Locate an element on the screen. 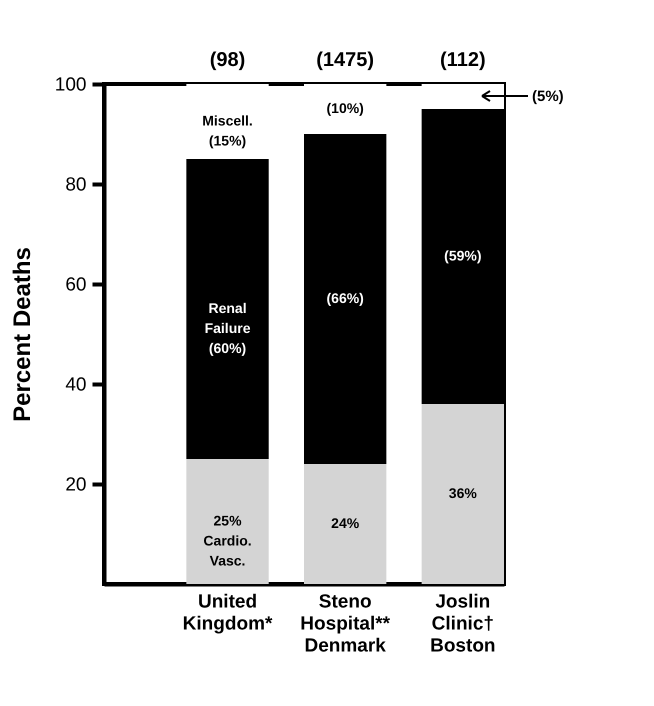 Image resolution: width=654 pixels, height=706 pixels. x-tick-label: United Kingdom* is located at coordinates (227, 613).